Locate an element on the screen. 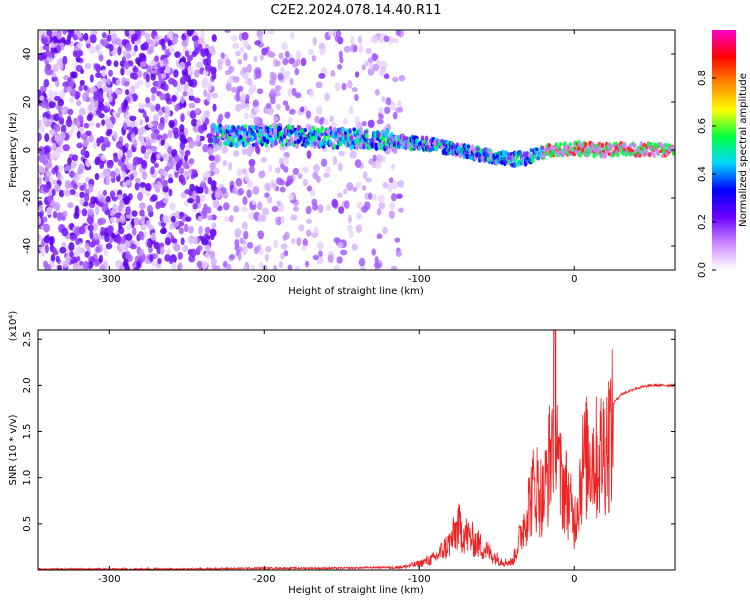 The height and width of the screenshot is (600, 750). y-tick-label: 1.5 is located at coordinates (27, 432).